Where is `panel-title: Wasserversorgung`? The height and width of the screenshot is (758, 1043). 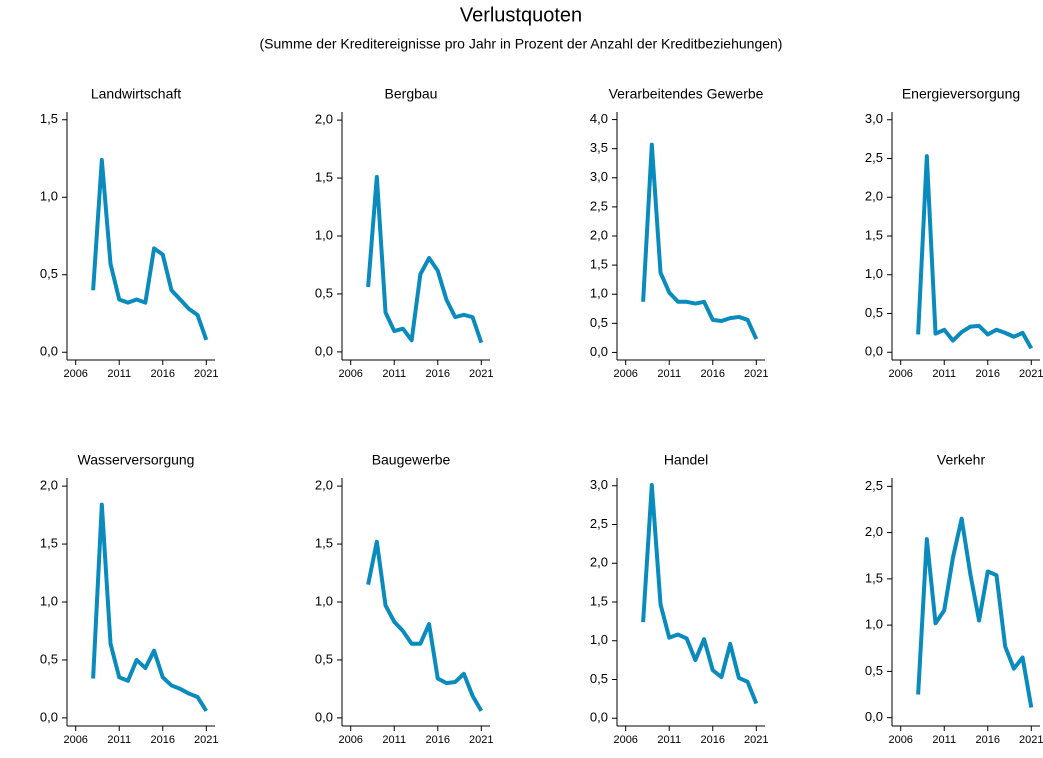 panel-title: Wasserversorgung is located at coordinates (136, 460).